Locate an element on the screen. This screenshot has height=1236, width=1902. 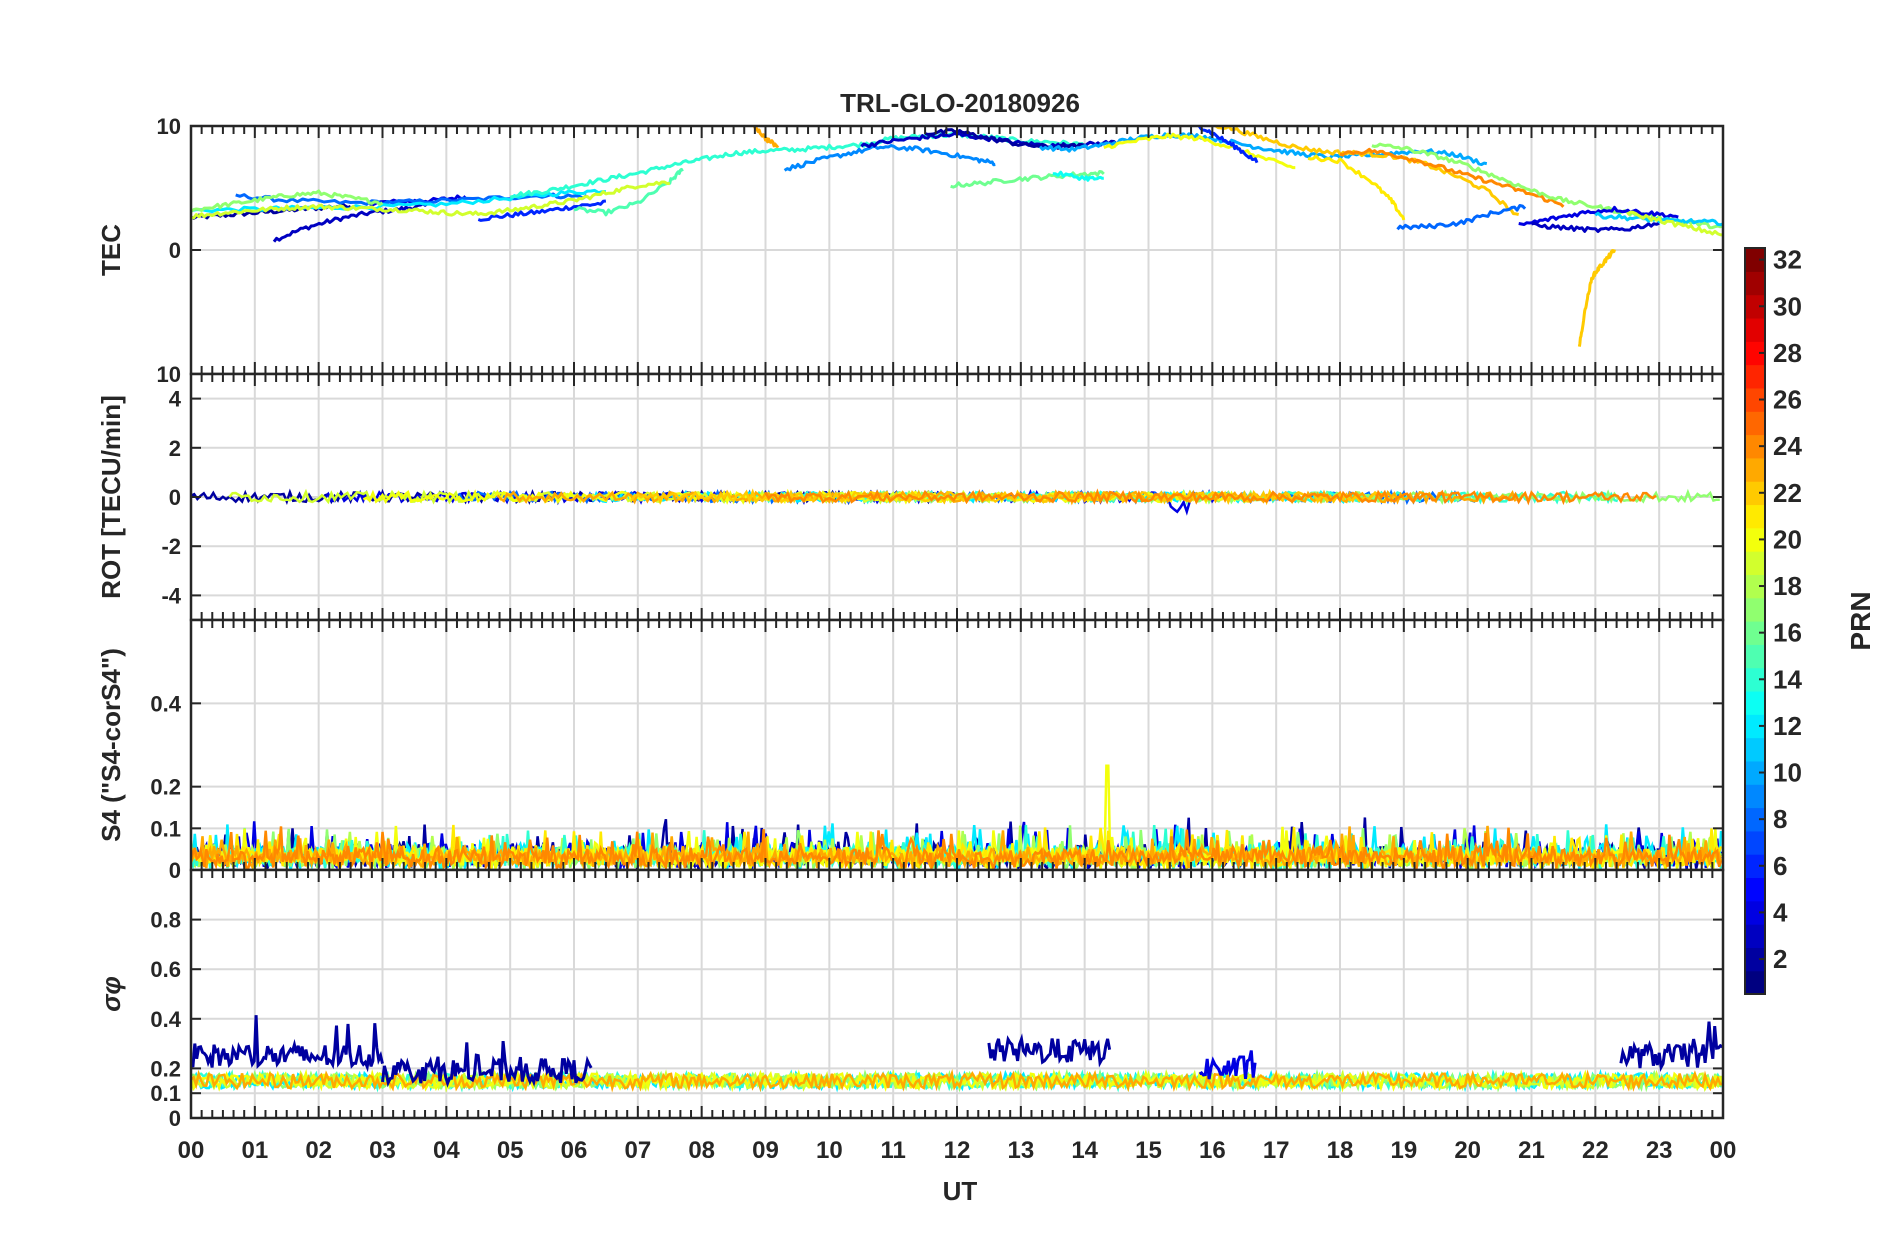
colorbar-tick-label: 12 is located at coordinates (1787, 726).